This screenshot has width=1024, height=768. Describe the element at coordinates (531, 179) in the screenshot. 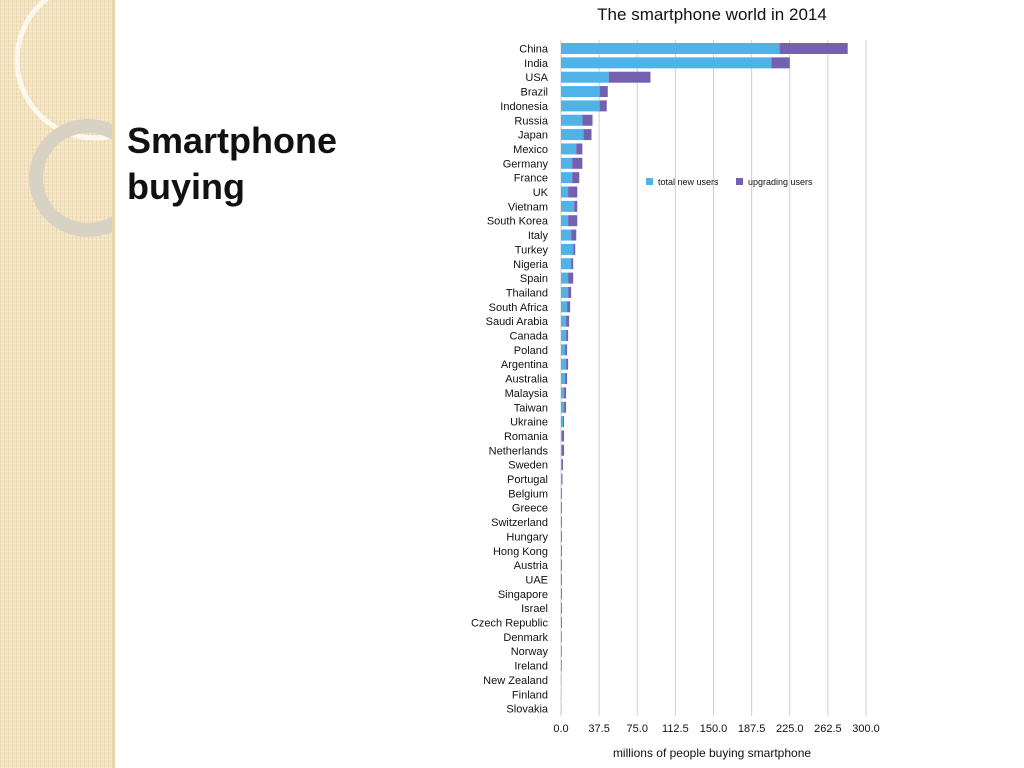

I see `category-label: France` at that location.